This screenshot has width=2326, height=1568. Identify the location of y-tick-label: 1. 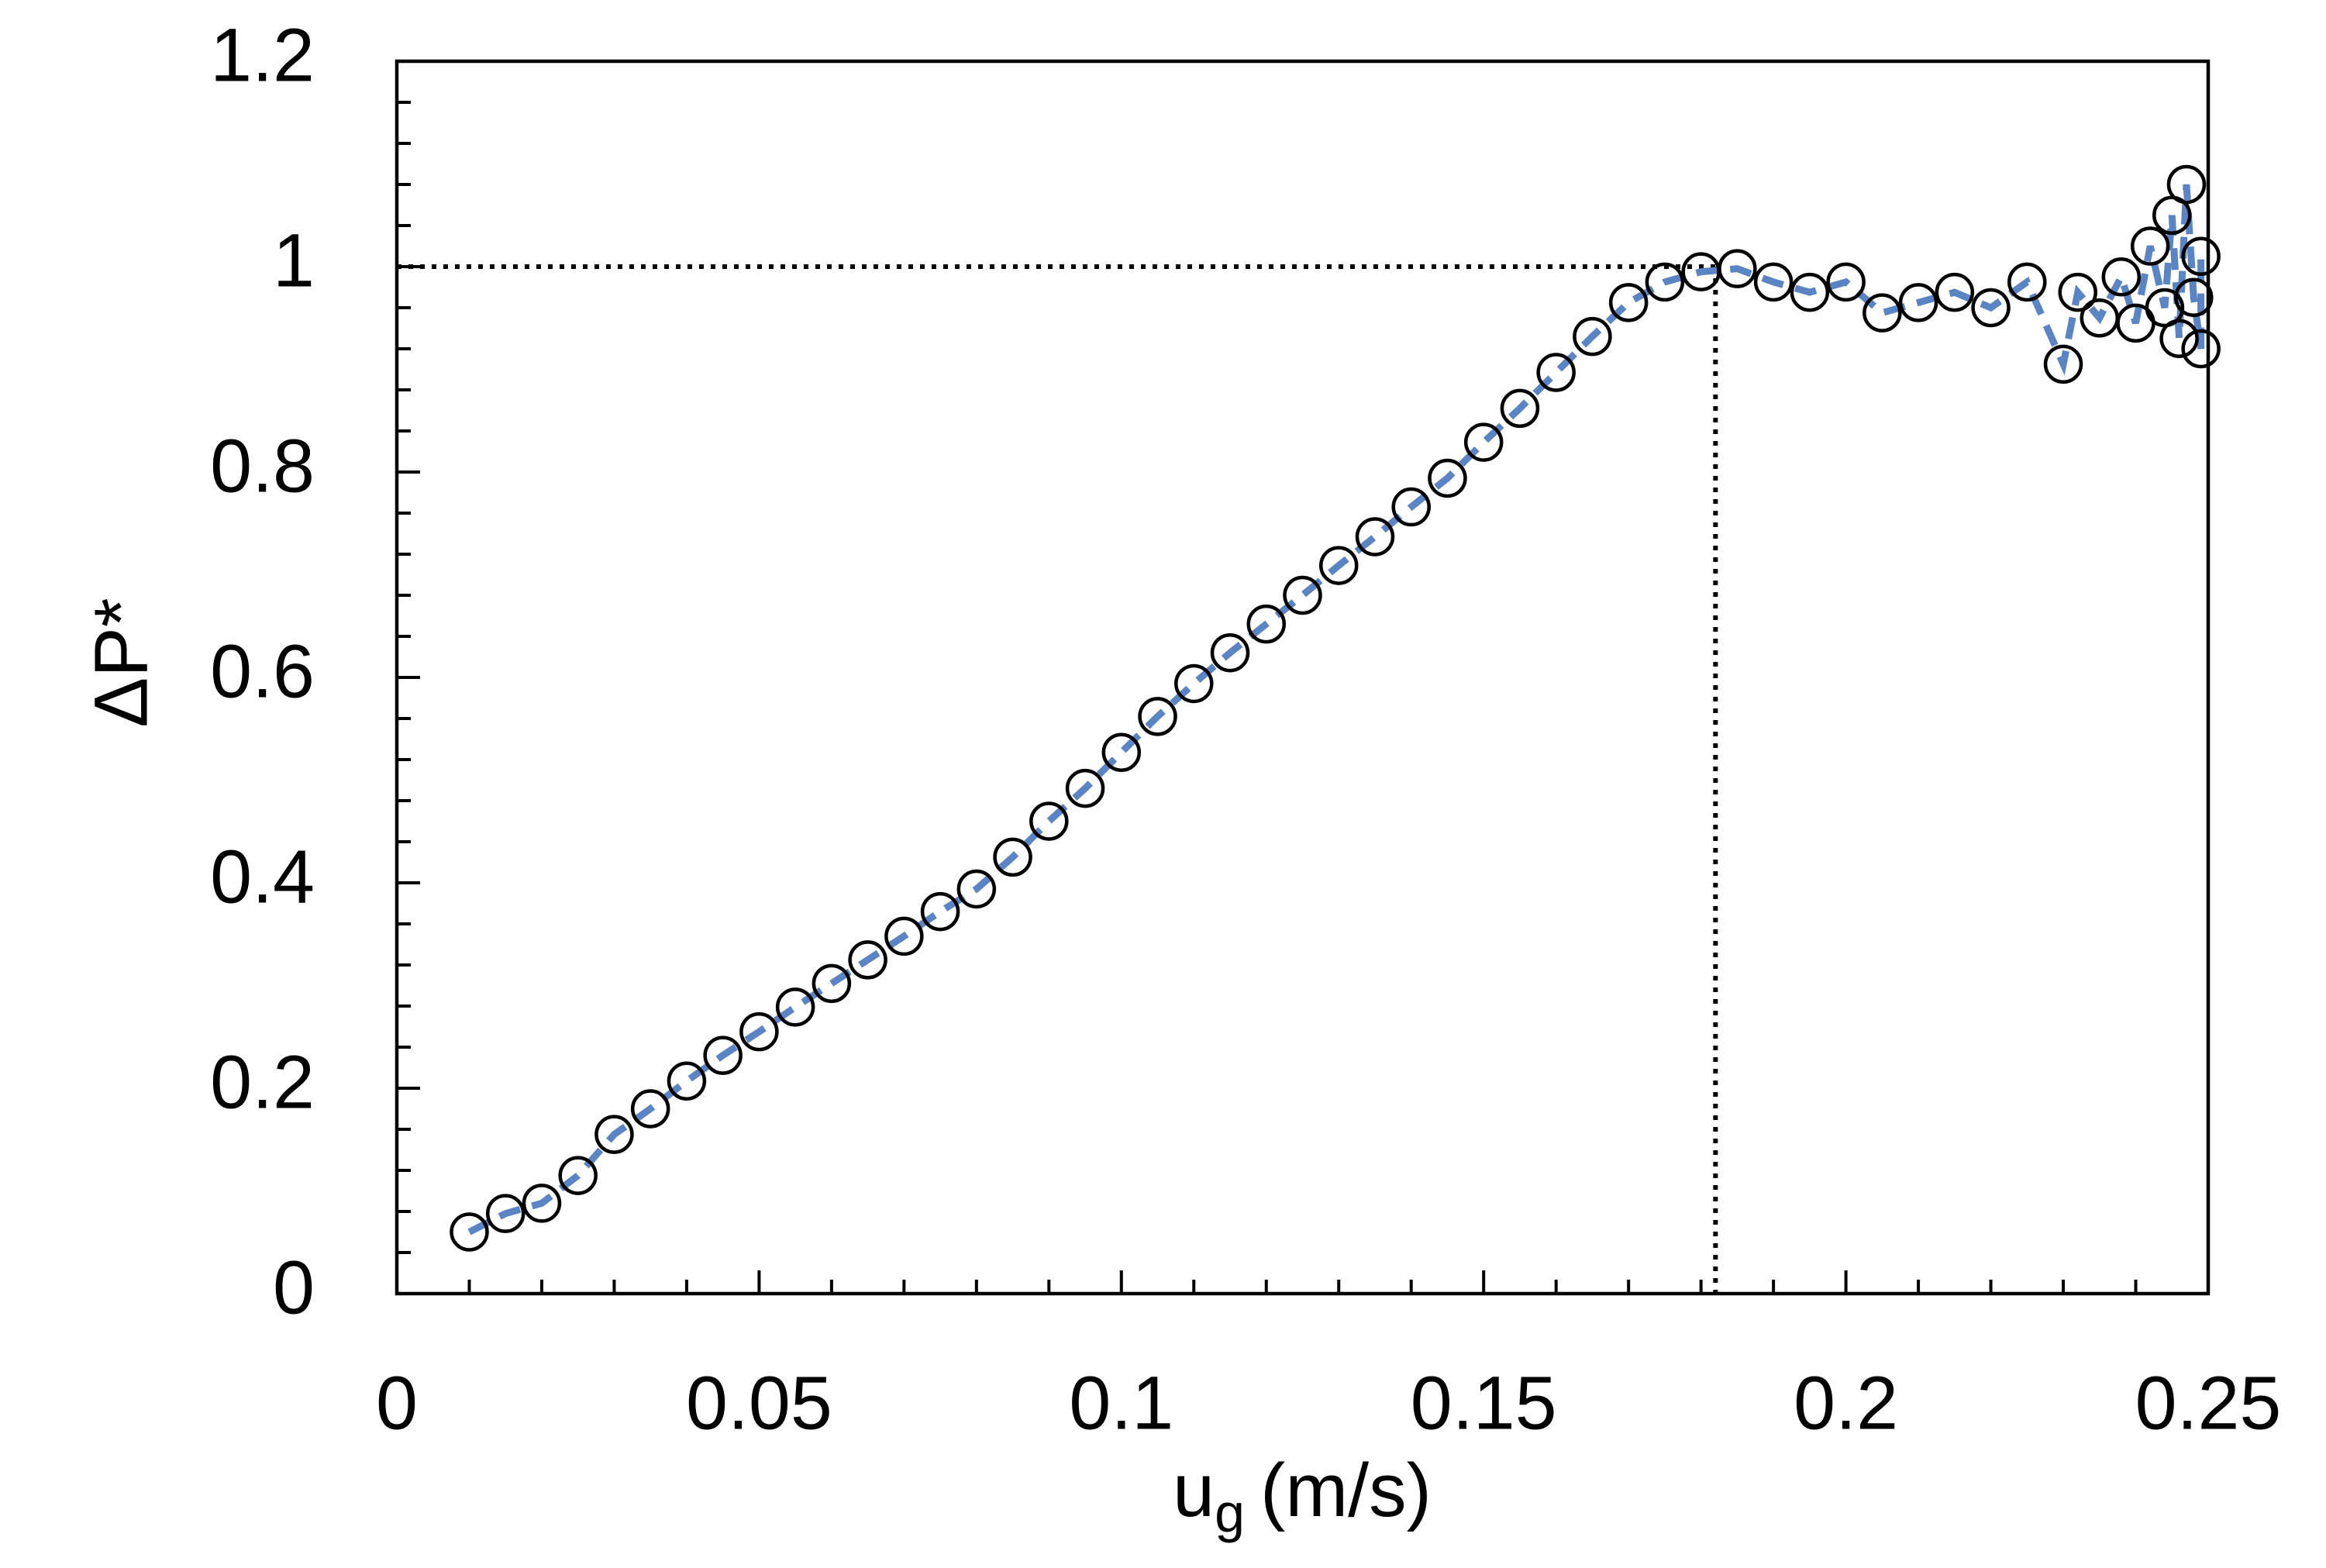
(294, 261).